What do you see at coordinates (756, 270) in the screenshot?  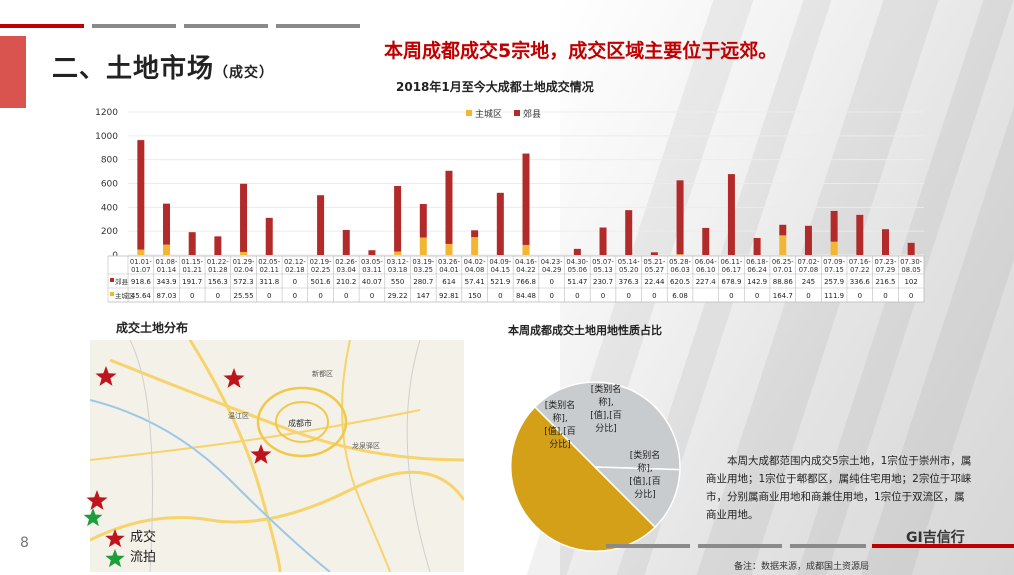 I see `x-tick-label: 06.24` at bounding box center [756, 270].